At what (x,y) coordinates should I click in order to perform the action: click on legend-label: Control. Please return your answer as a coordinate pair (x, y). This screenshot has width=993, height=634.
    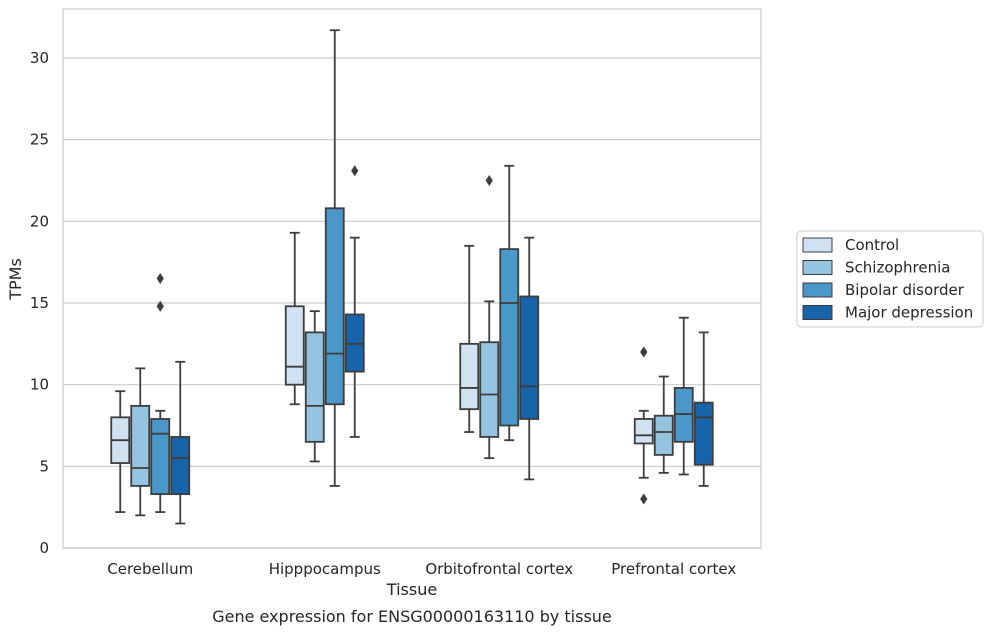
    Looking at the image, I should click on (872, 245).